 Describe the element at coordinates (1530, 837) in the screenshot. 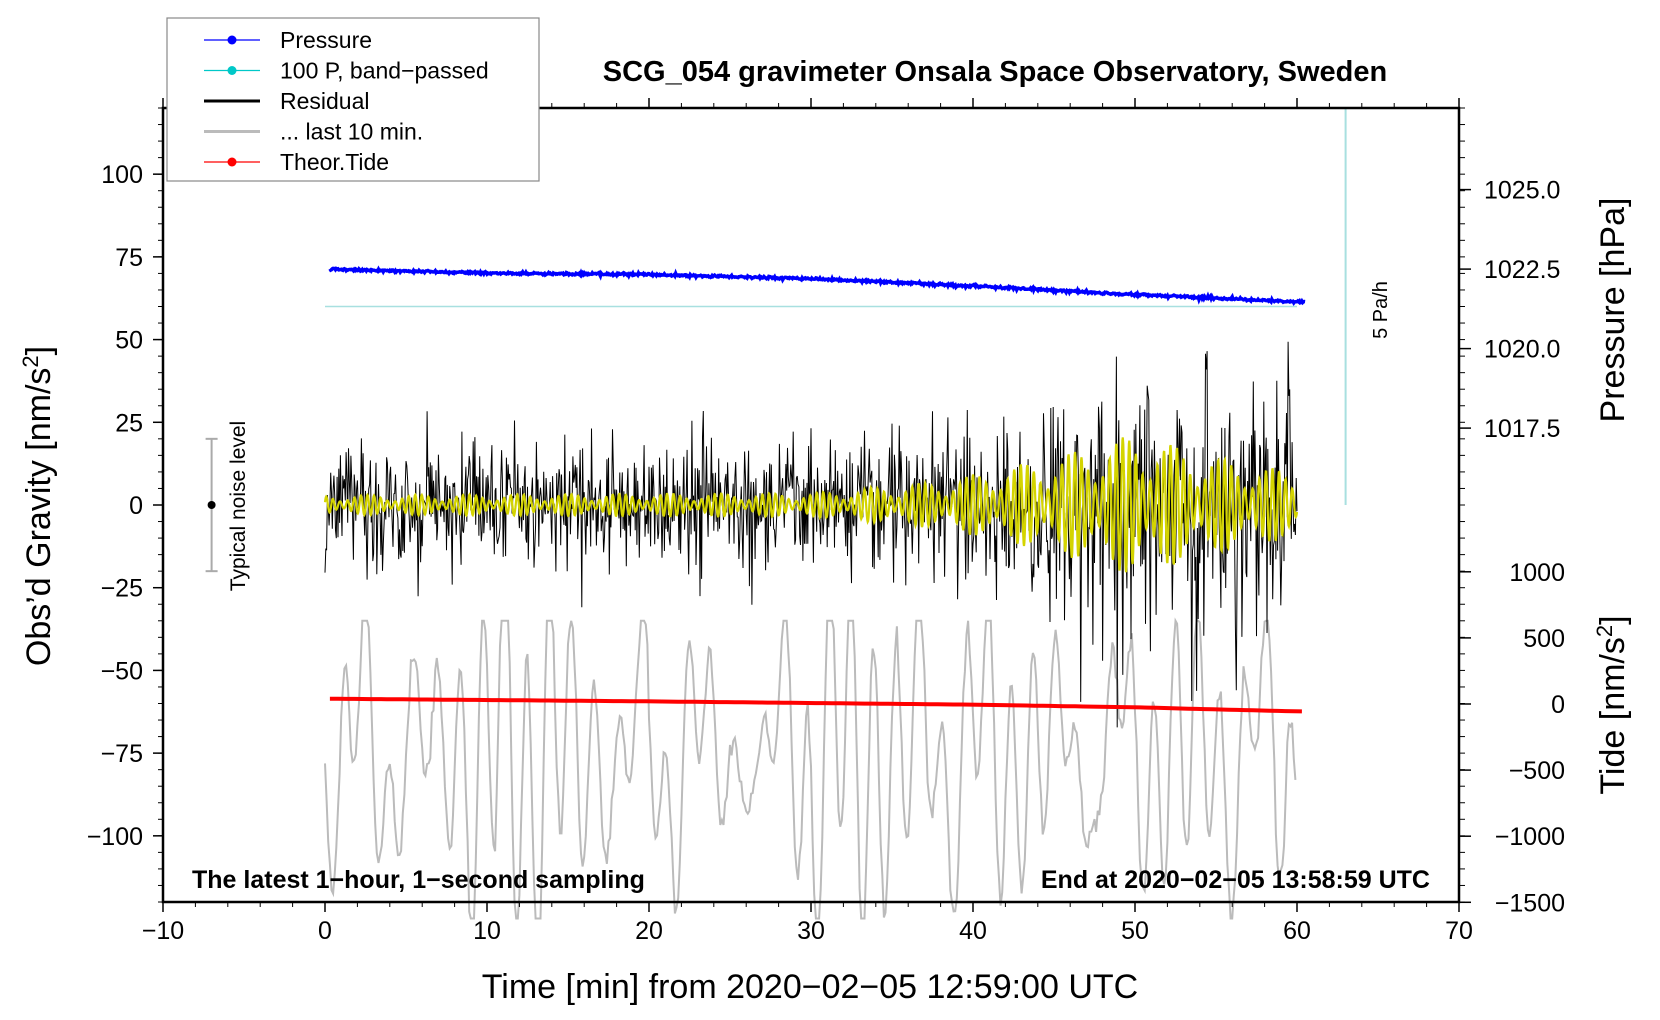

I see `tide-tick-label: −1000` at that location.